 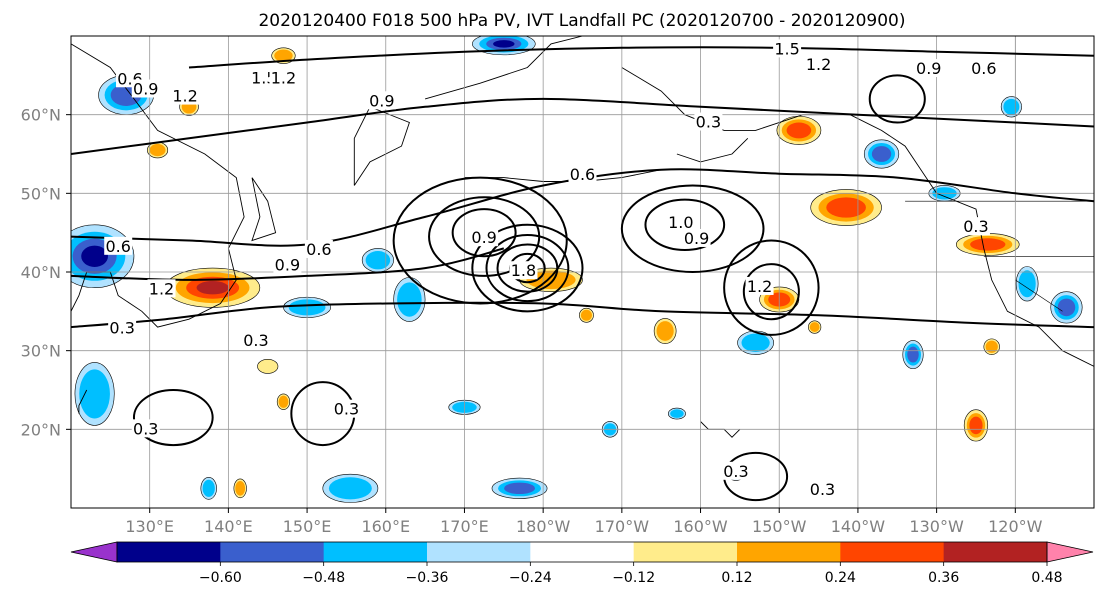 I want to click on y-tick-label: 40°N, so click(x=41, y=272).